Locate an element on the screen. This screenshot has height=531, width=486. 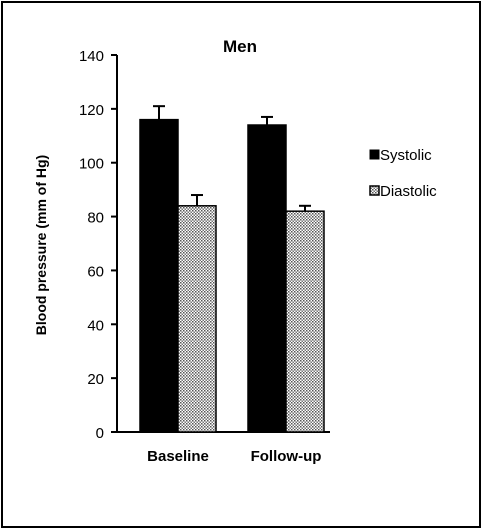
y-tick-label: 20 is located at coordinates (95, 379).